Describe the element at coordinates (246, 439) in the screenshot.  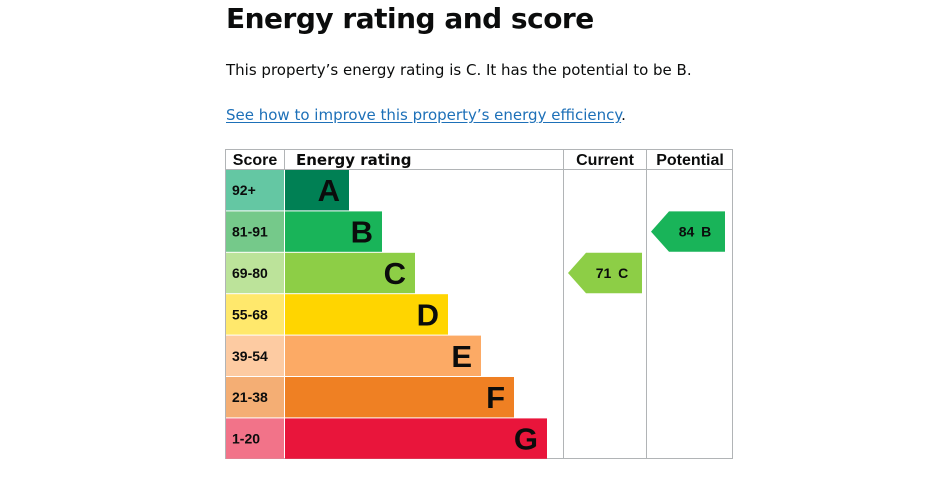
I see `score-label-g: 1-20` at that location.